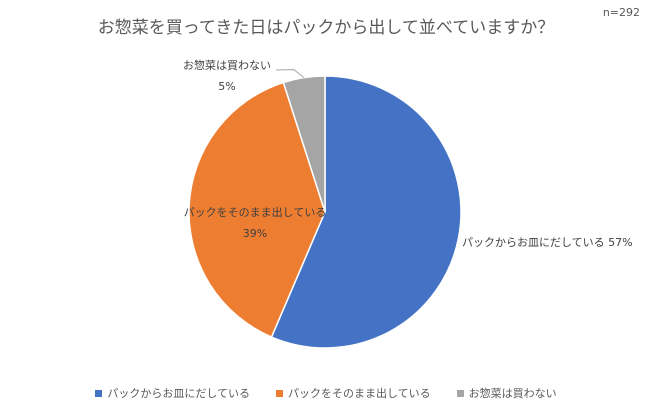  What do you see at coordinates (304, 144) in the screenshot?
I see `slice-no-buy` at bounding box center [304, 144].